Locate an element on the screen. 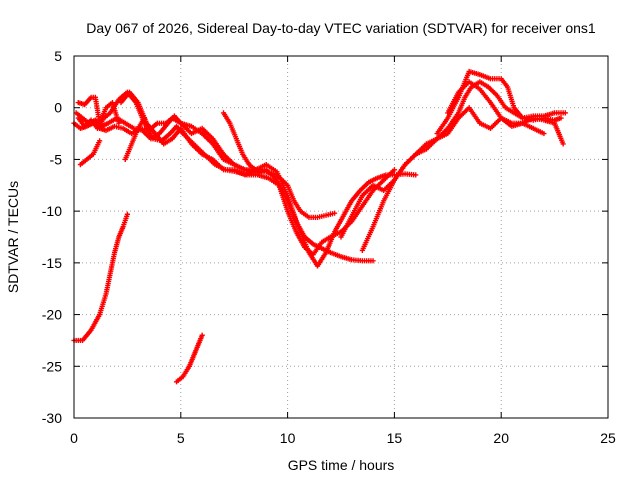 Image resolution: width=640 pixels, height=480 pixels. y-tick-label: -5 is located at coordinates (56, 159).